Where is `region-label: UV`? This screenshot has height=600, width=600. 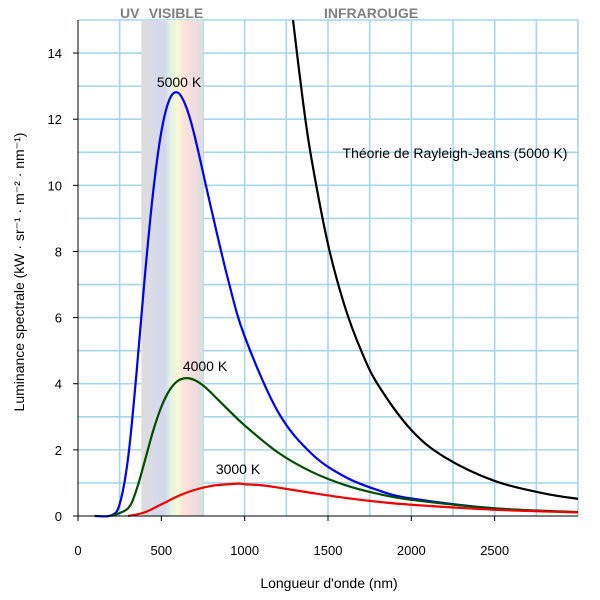 region-label: UV is located at coordinates (130, 13).